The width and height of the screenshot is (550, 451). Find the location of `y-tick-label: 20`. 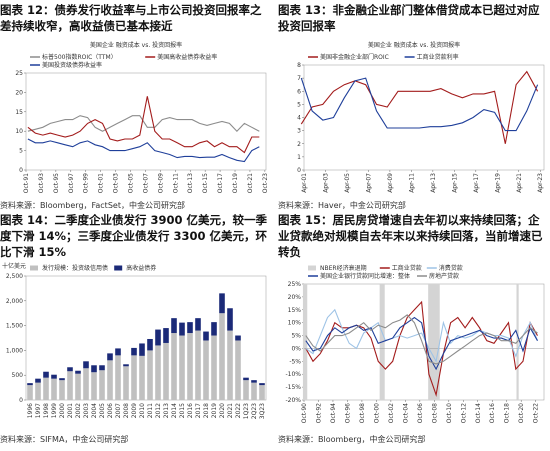

y-tick-label: 20 is located at coordinates (19, 92).